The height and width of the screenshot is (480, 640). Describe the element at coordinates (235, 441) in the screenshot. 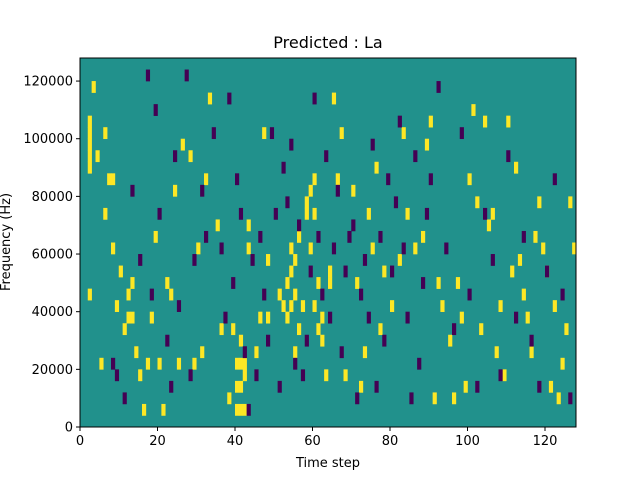

I see `x-tick-label: 40` at that location.